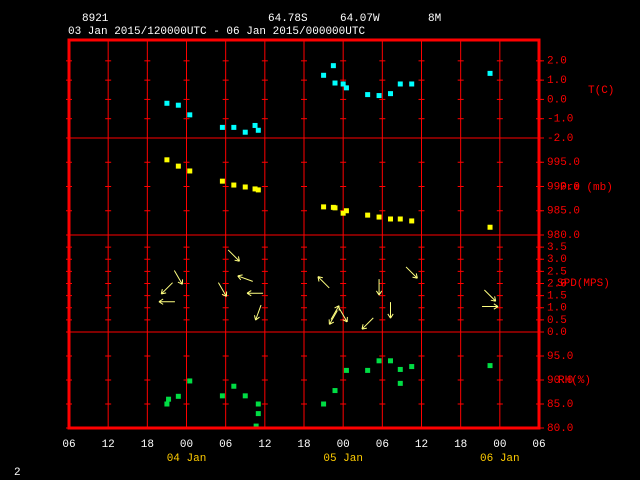 This screenshot has width=640, height=480. What do you see at coordinates (557, 297) in the screenshot?
I see `y-tick-label: 1.5` at bounding box center [557, 297].